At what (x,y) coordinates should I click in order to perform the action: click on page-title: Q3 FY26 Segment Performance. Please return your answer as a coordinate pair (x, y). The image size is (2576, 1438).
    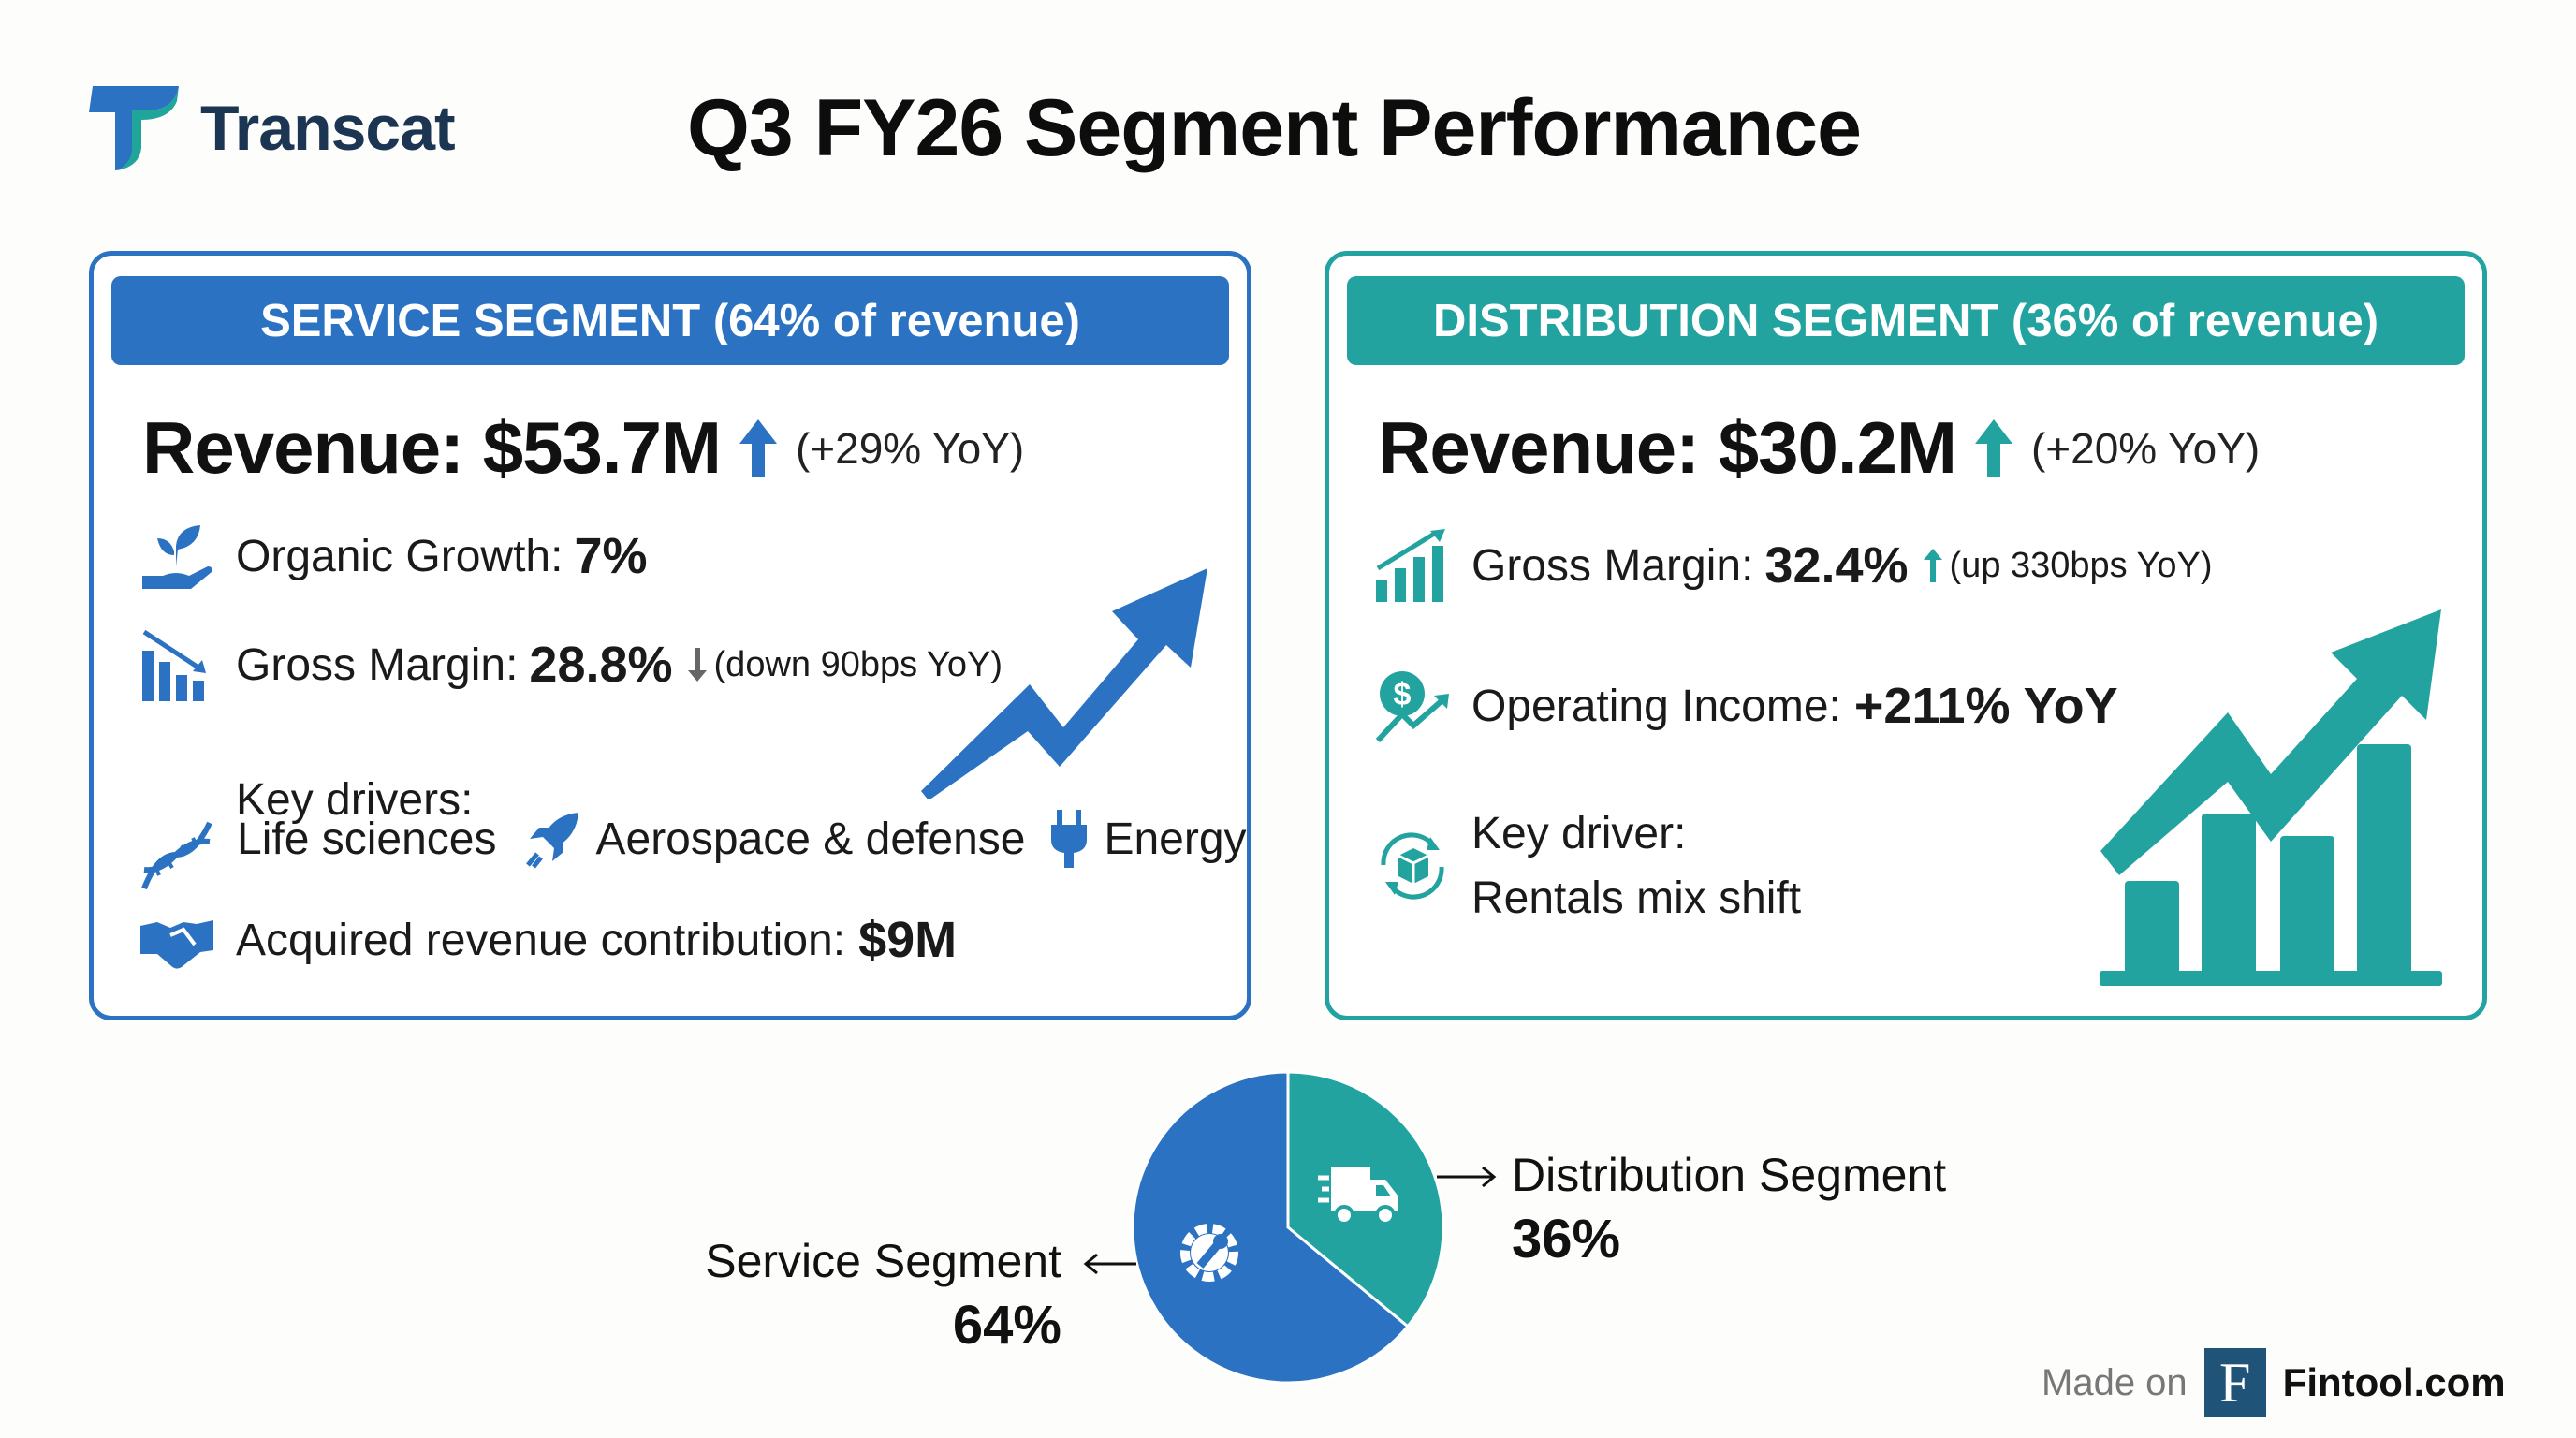
    Looking at the image, I should click on (1274, 128).